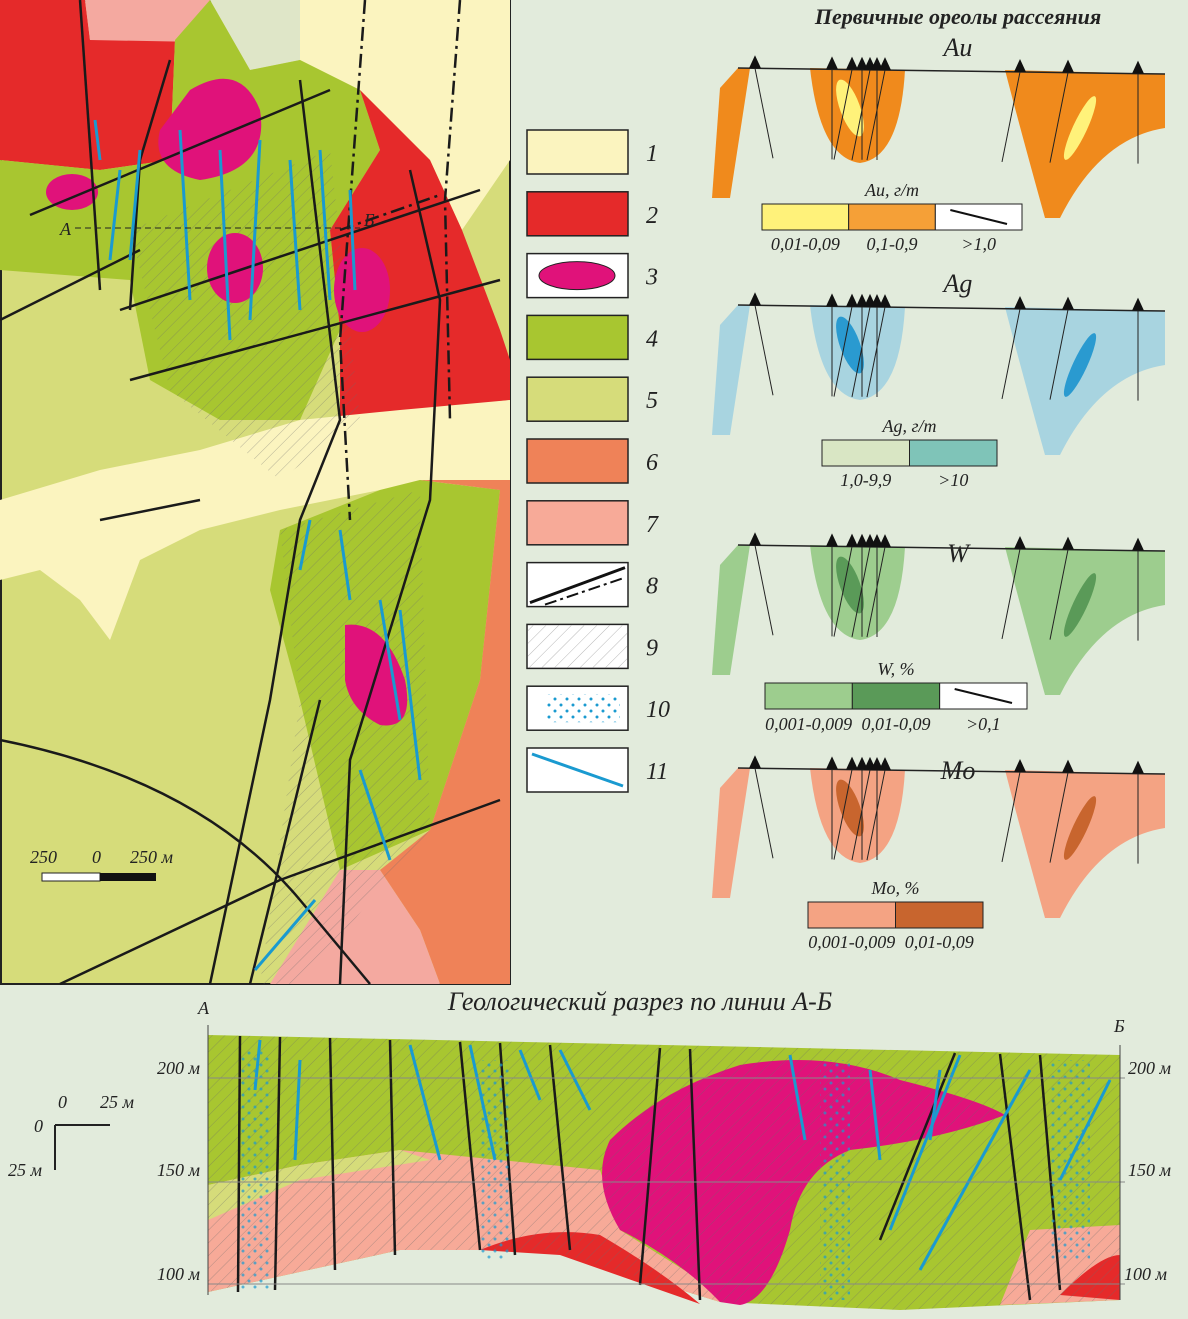 The image size is (1188, 1319). I want to click on legend-label: 6, so click(652, 463).